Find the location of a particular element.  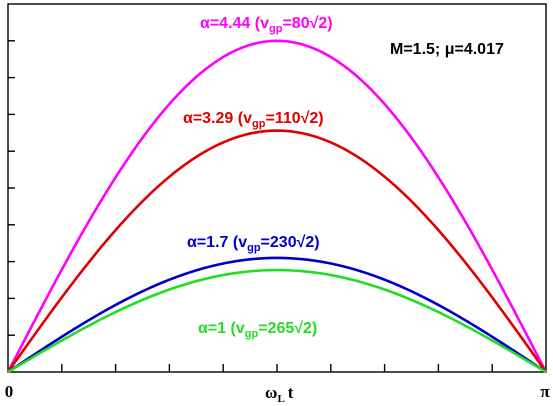

series-label-green: α=1 (vgp=265√2) is located at coordinates (257, 330).